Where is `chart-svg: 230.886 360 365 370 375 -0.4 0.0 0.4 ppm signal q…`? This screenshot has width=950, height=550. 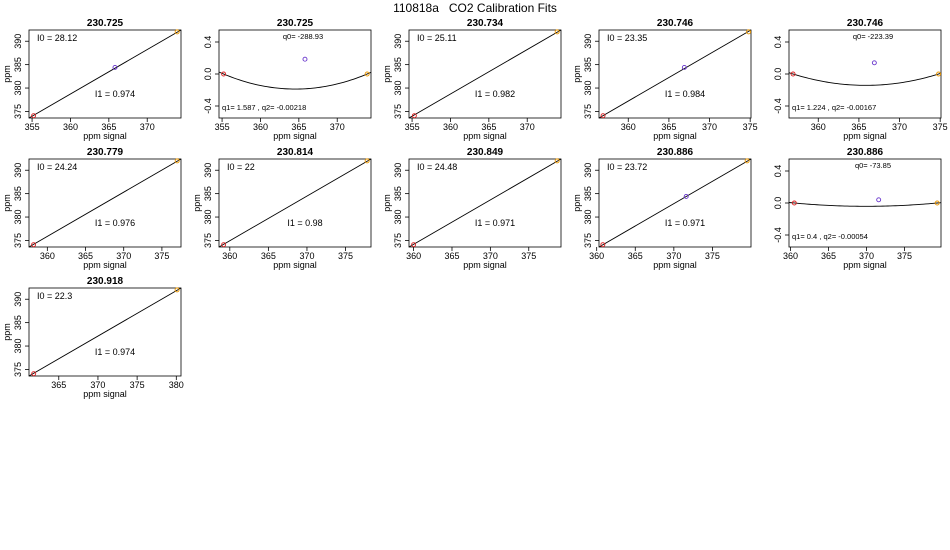
chart-svg: 230.886 360 365 370 375 -0.4 0.0 0.4 ppm signal q… is located at coordinates (857, 208).